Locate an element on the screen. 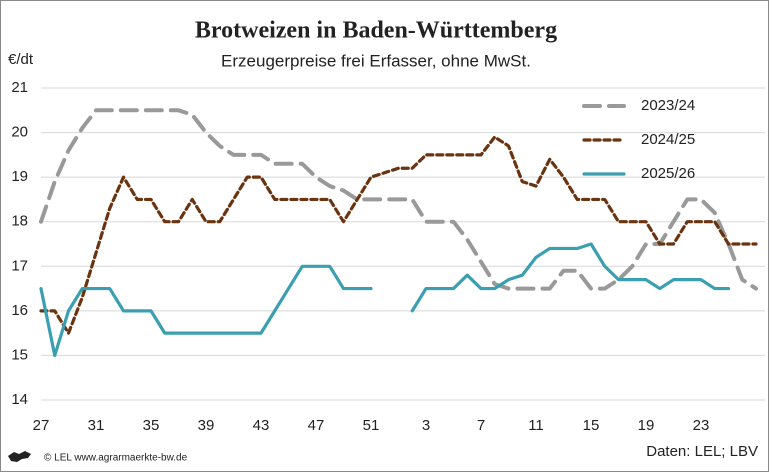 The width and height of the screenshot is (769, 472). y-tick-label: 14 is located at coordinates (19, 399).